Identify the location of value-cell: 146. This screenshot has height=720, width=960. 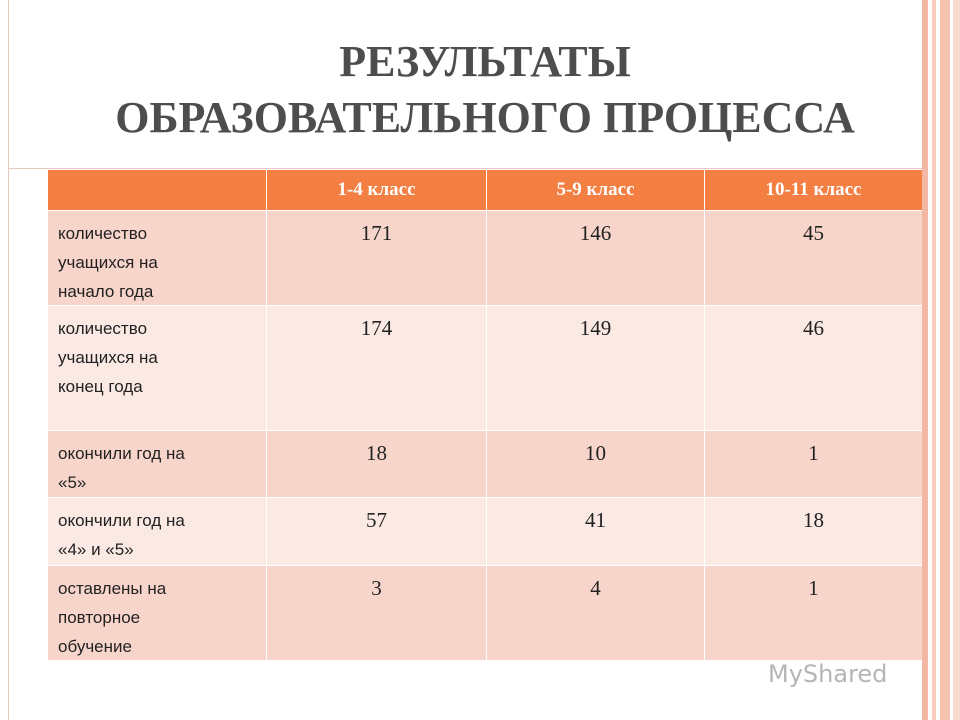
(595, 258).